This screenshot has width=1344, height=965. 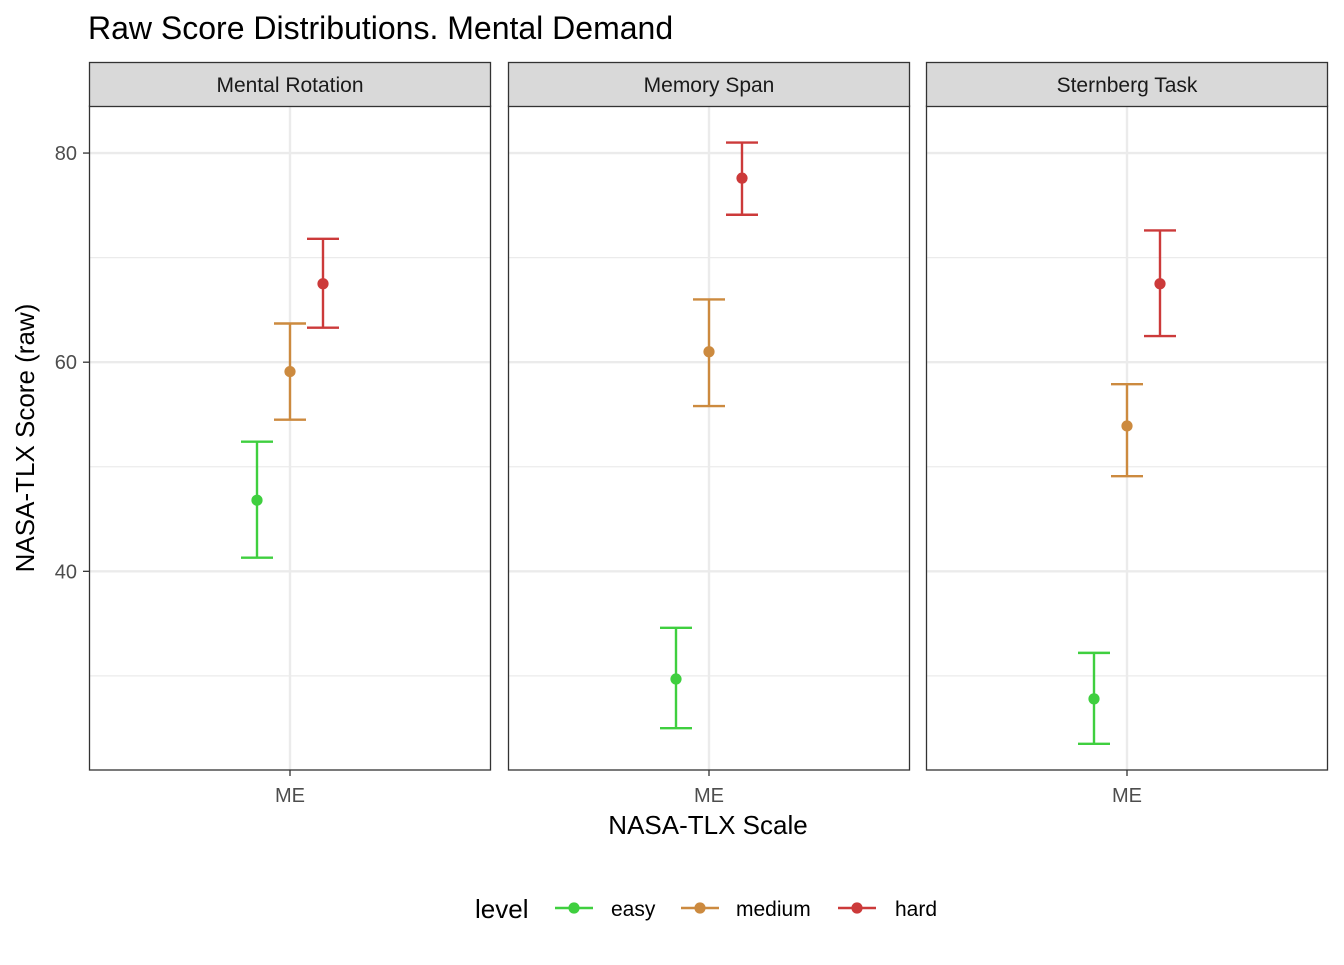 What do you see at coordinates (707, 825) in the screenshot?
I see `x-axis-title: NASA-TLX Scale` at bounding box center [707, 825].